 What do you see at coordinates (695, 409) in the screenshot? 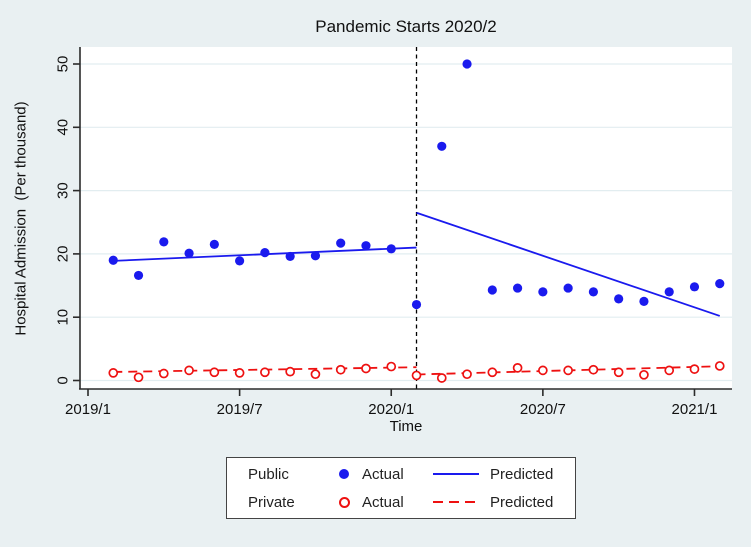
I see `svg-text: 2021/1` at bounding box center [695, 409].